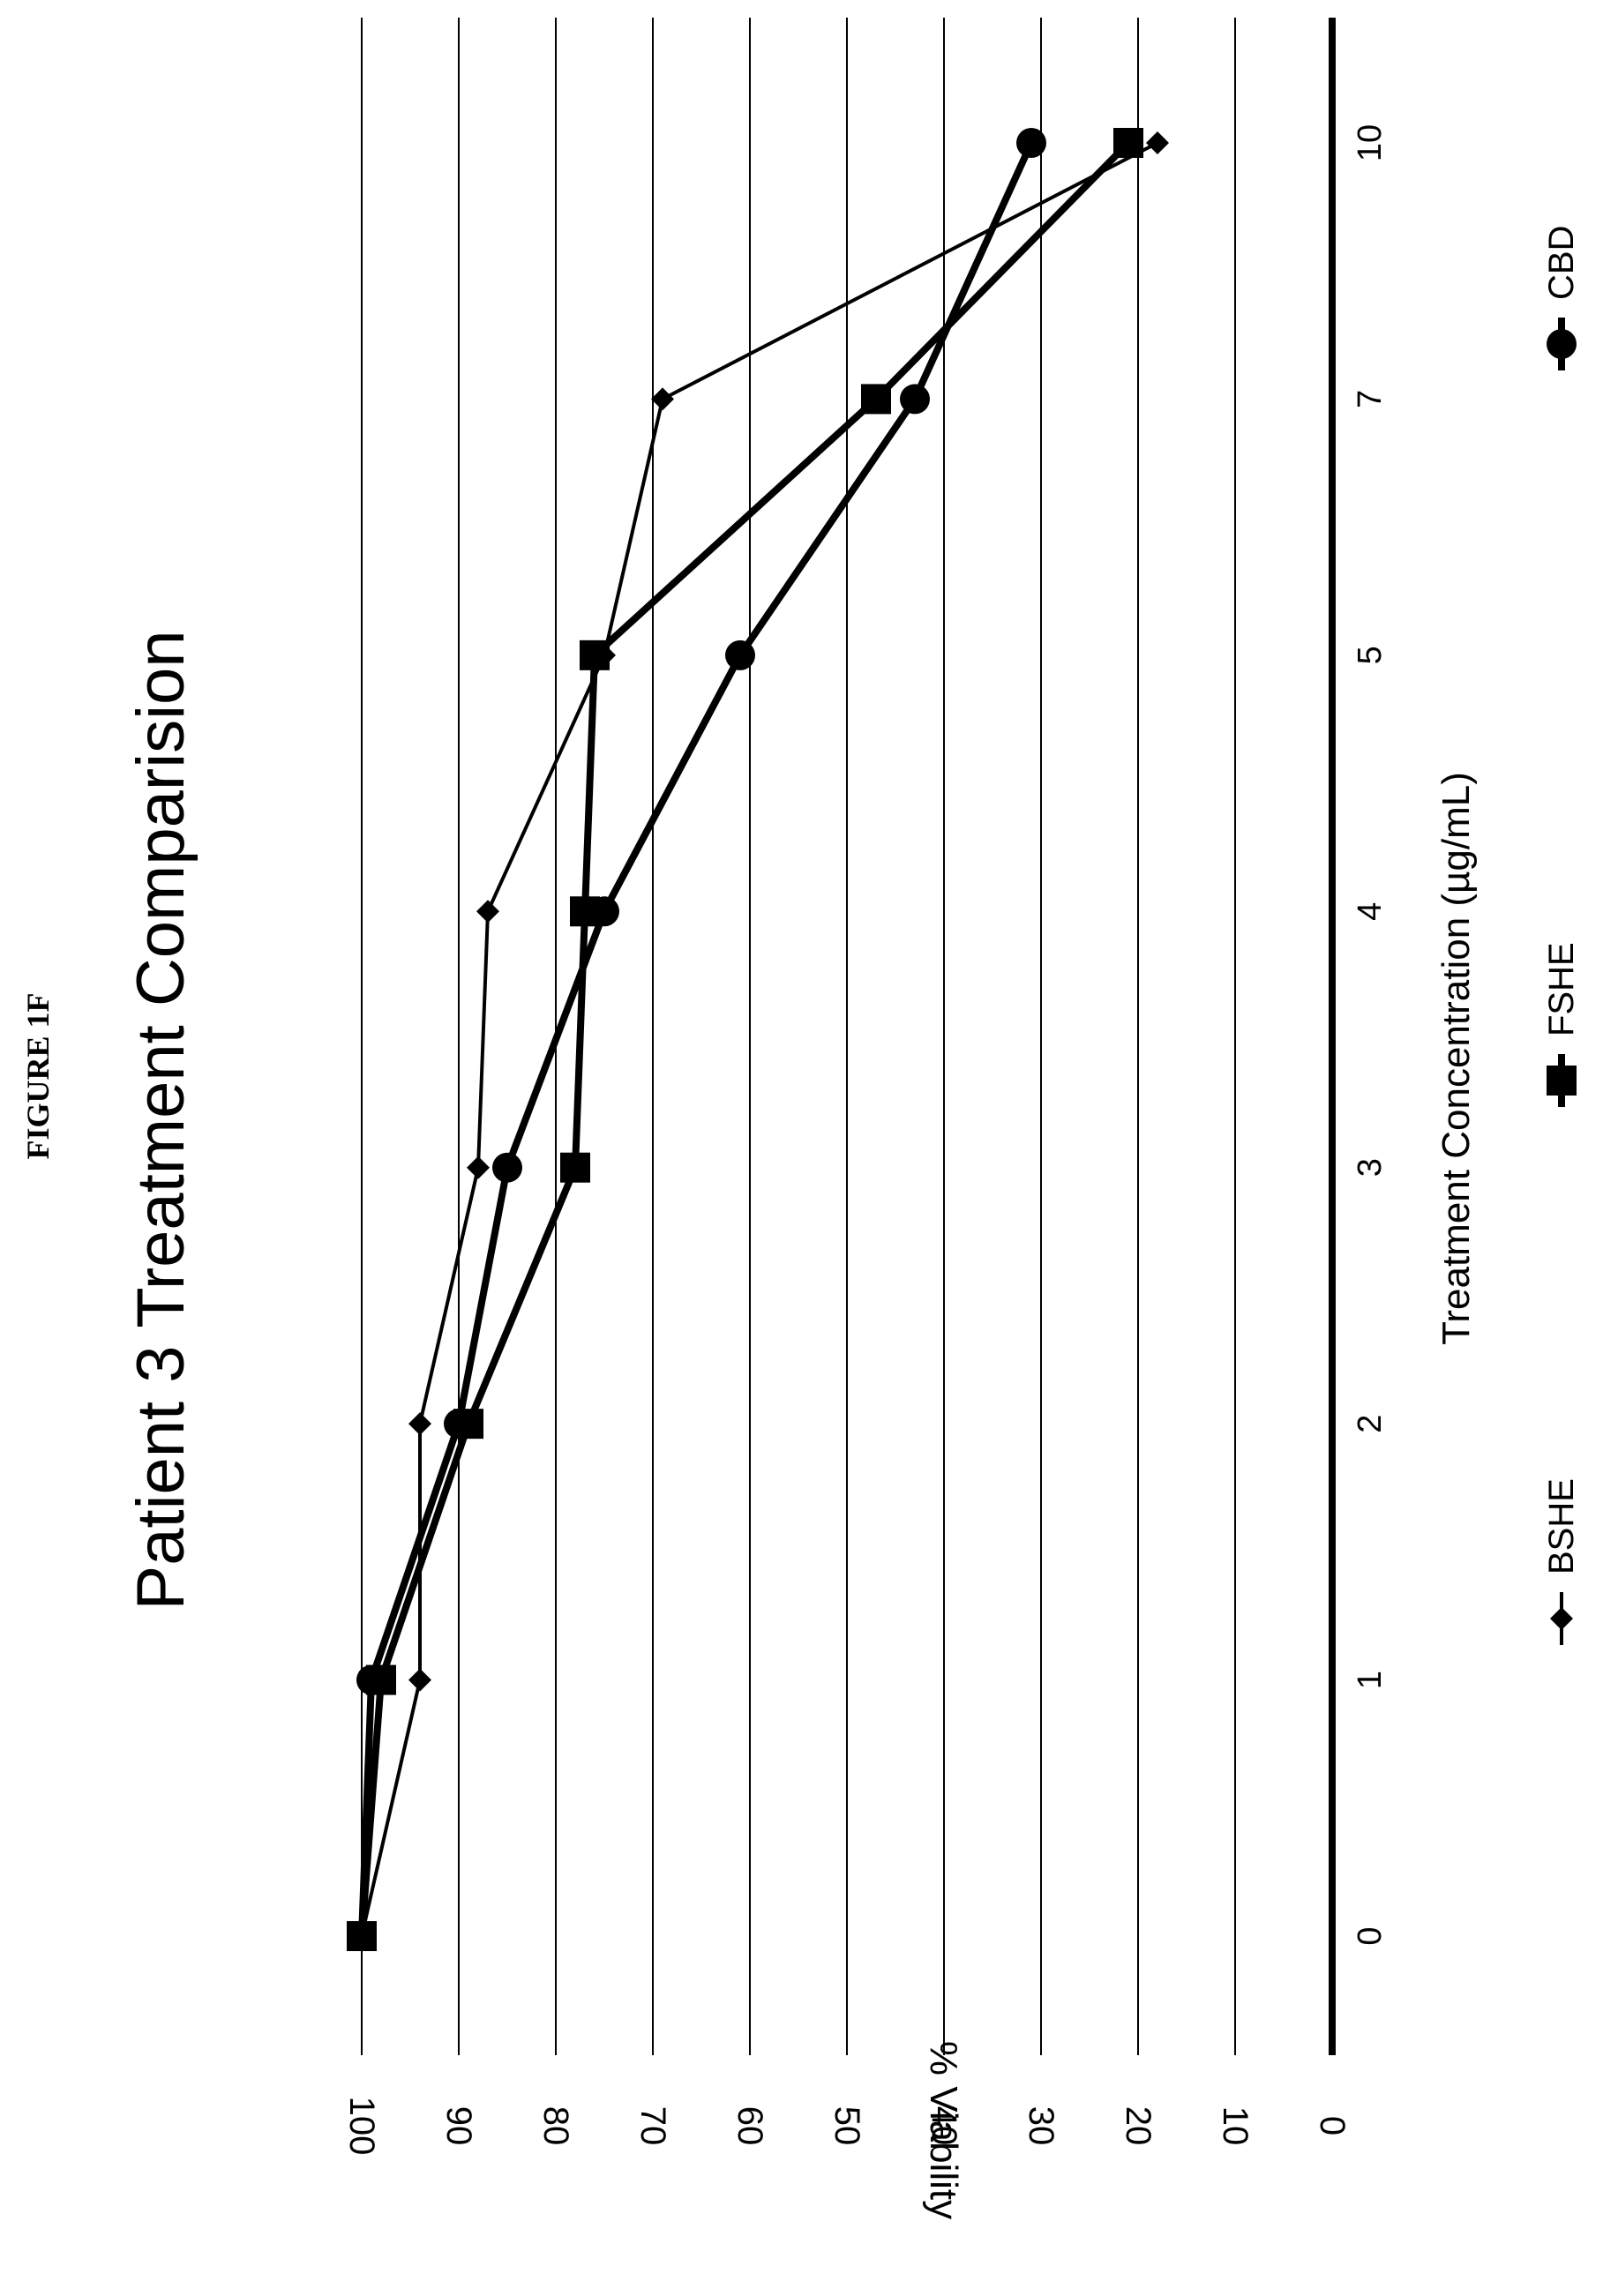  Describe the element at coordinates (38, 1076) in the screenshot. I see `figure-label: FIGURE 1F` at that location.